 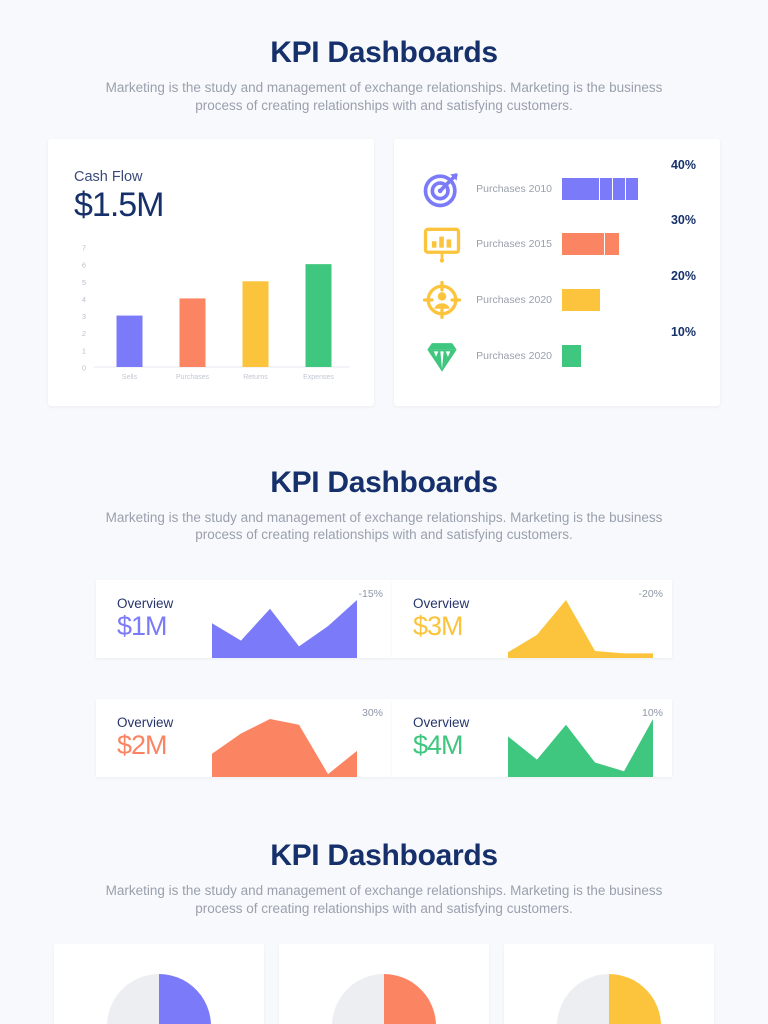 What do you see at coordinates (438, 745) in the screenshot?
I see `overview-value: $4M` at bounding box center [438, 745].